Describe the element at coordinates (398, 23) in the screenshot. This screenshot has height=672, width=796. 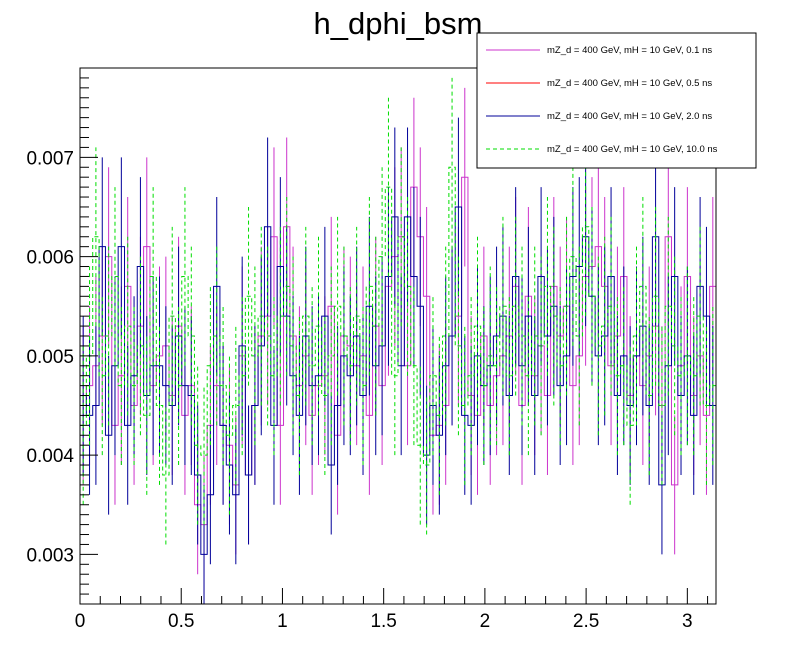
I see `chart-title: h_dphi_bsm` at that location.